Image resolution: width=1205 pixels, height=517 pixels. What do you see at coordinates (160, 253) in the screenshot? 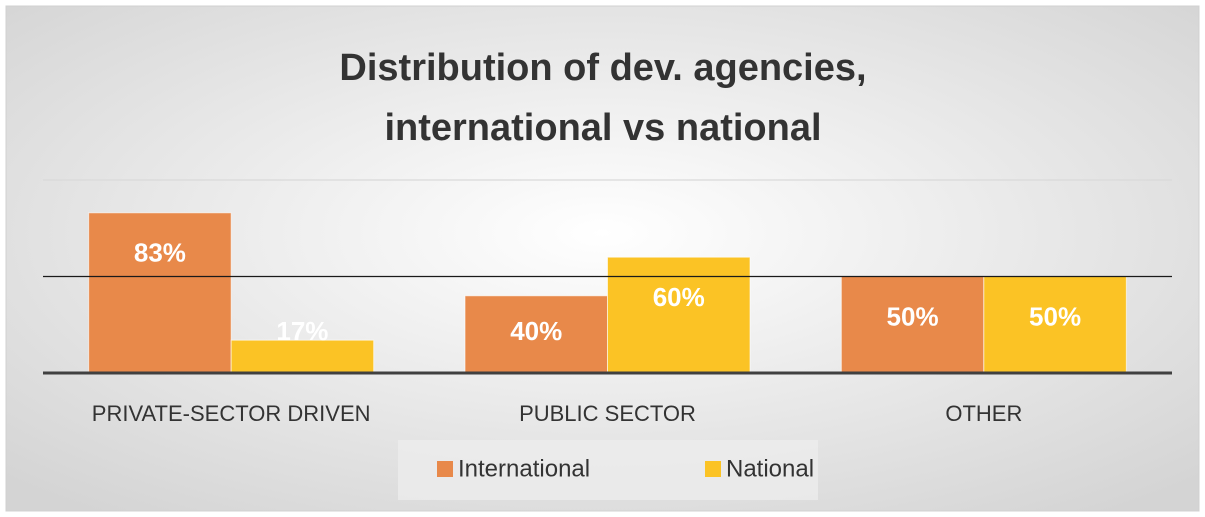
I see `data-label: 83%` at bounding box center [160, 253].